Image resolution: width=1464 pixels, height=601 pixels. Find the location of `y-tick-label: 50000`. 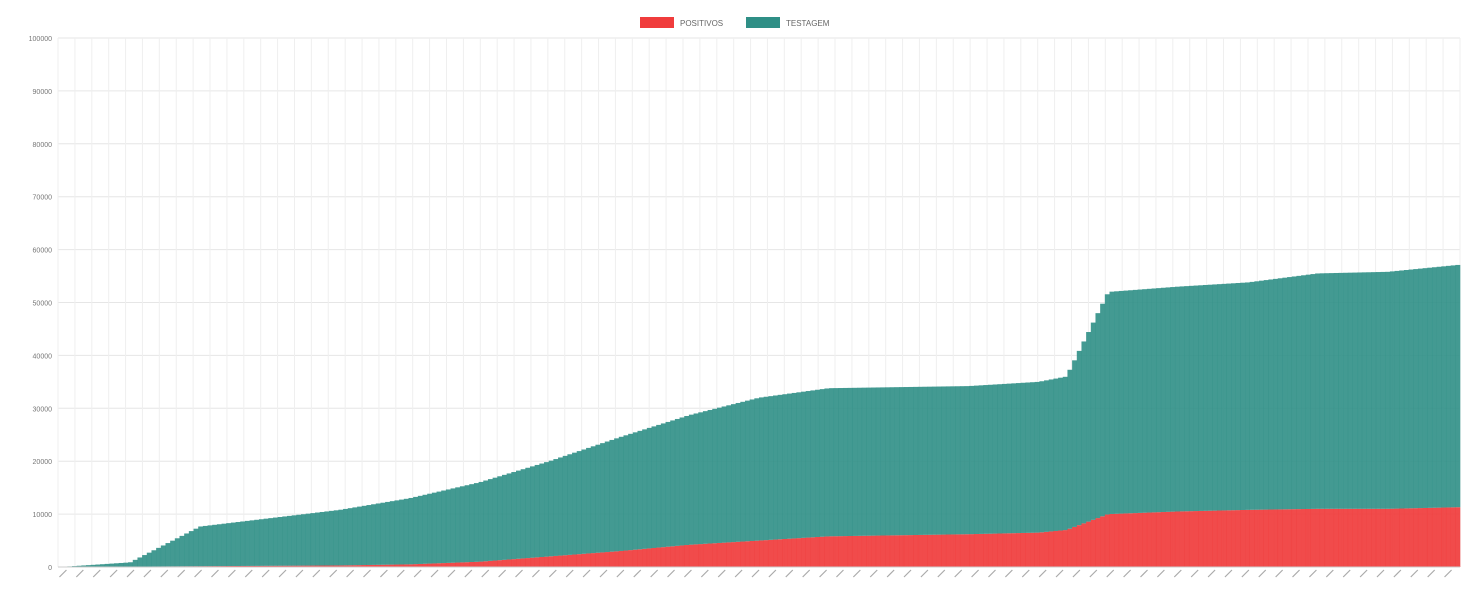

y-tick-label: 50000 is located at coordinates (43, 304).